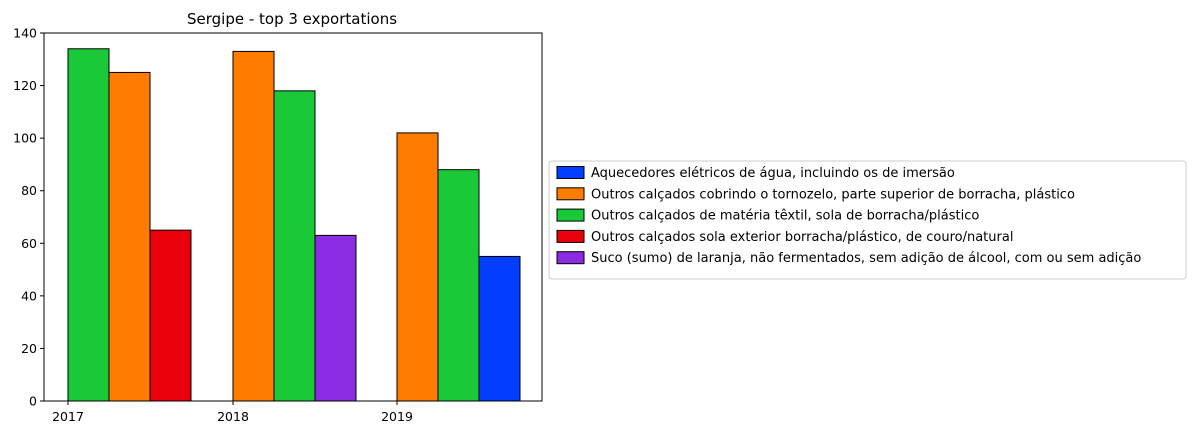 This screenshot has height=435, width=1197. Describe the element at coordinates (29, 190) in the screenshot. I see `y-tick-label: 80` at that location.